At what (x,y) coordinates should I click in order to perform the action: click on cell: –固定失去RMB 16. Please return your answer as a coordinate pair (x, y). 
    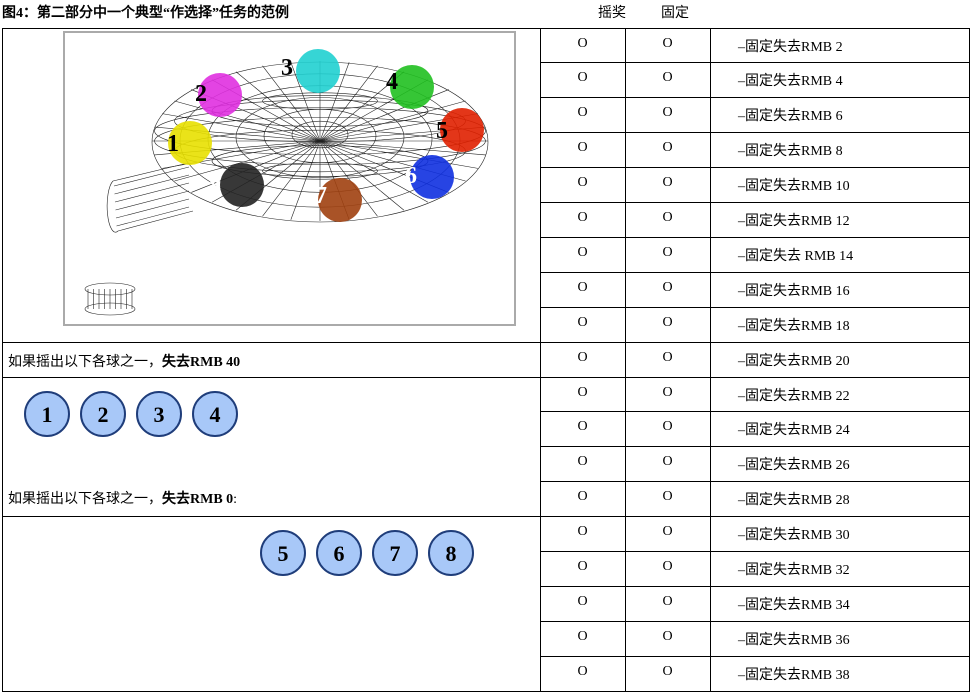
    Looking at the image, I should click on (794, 291).